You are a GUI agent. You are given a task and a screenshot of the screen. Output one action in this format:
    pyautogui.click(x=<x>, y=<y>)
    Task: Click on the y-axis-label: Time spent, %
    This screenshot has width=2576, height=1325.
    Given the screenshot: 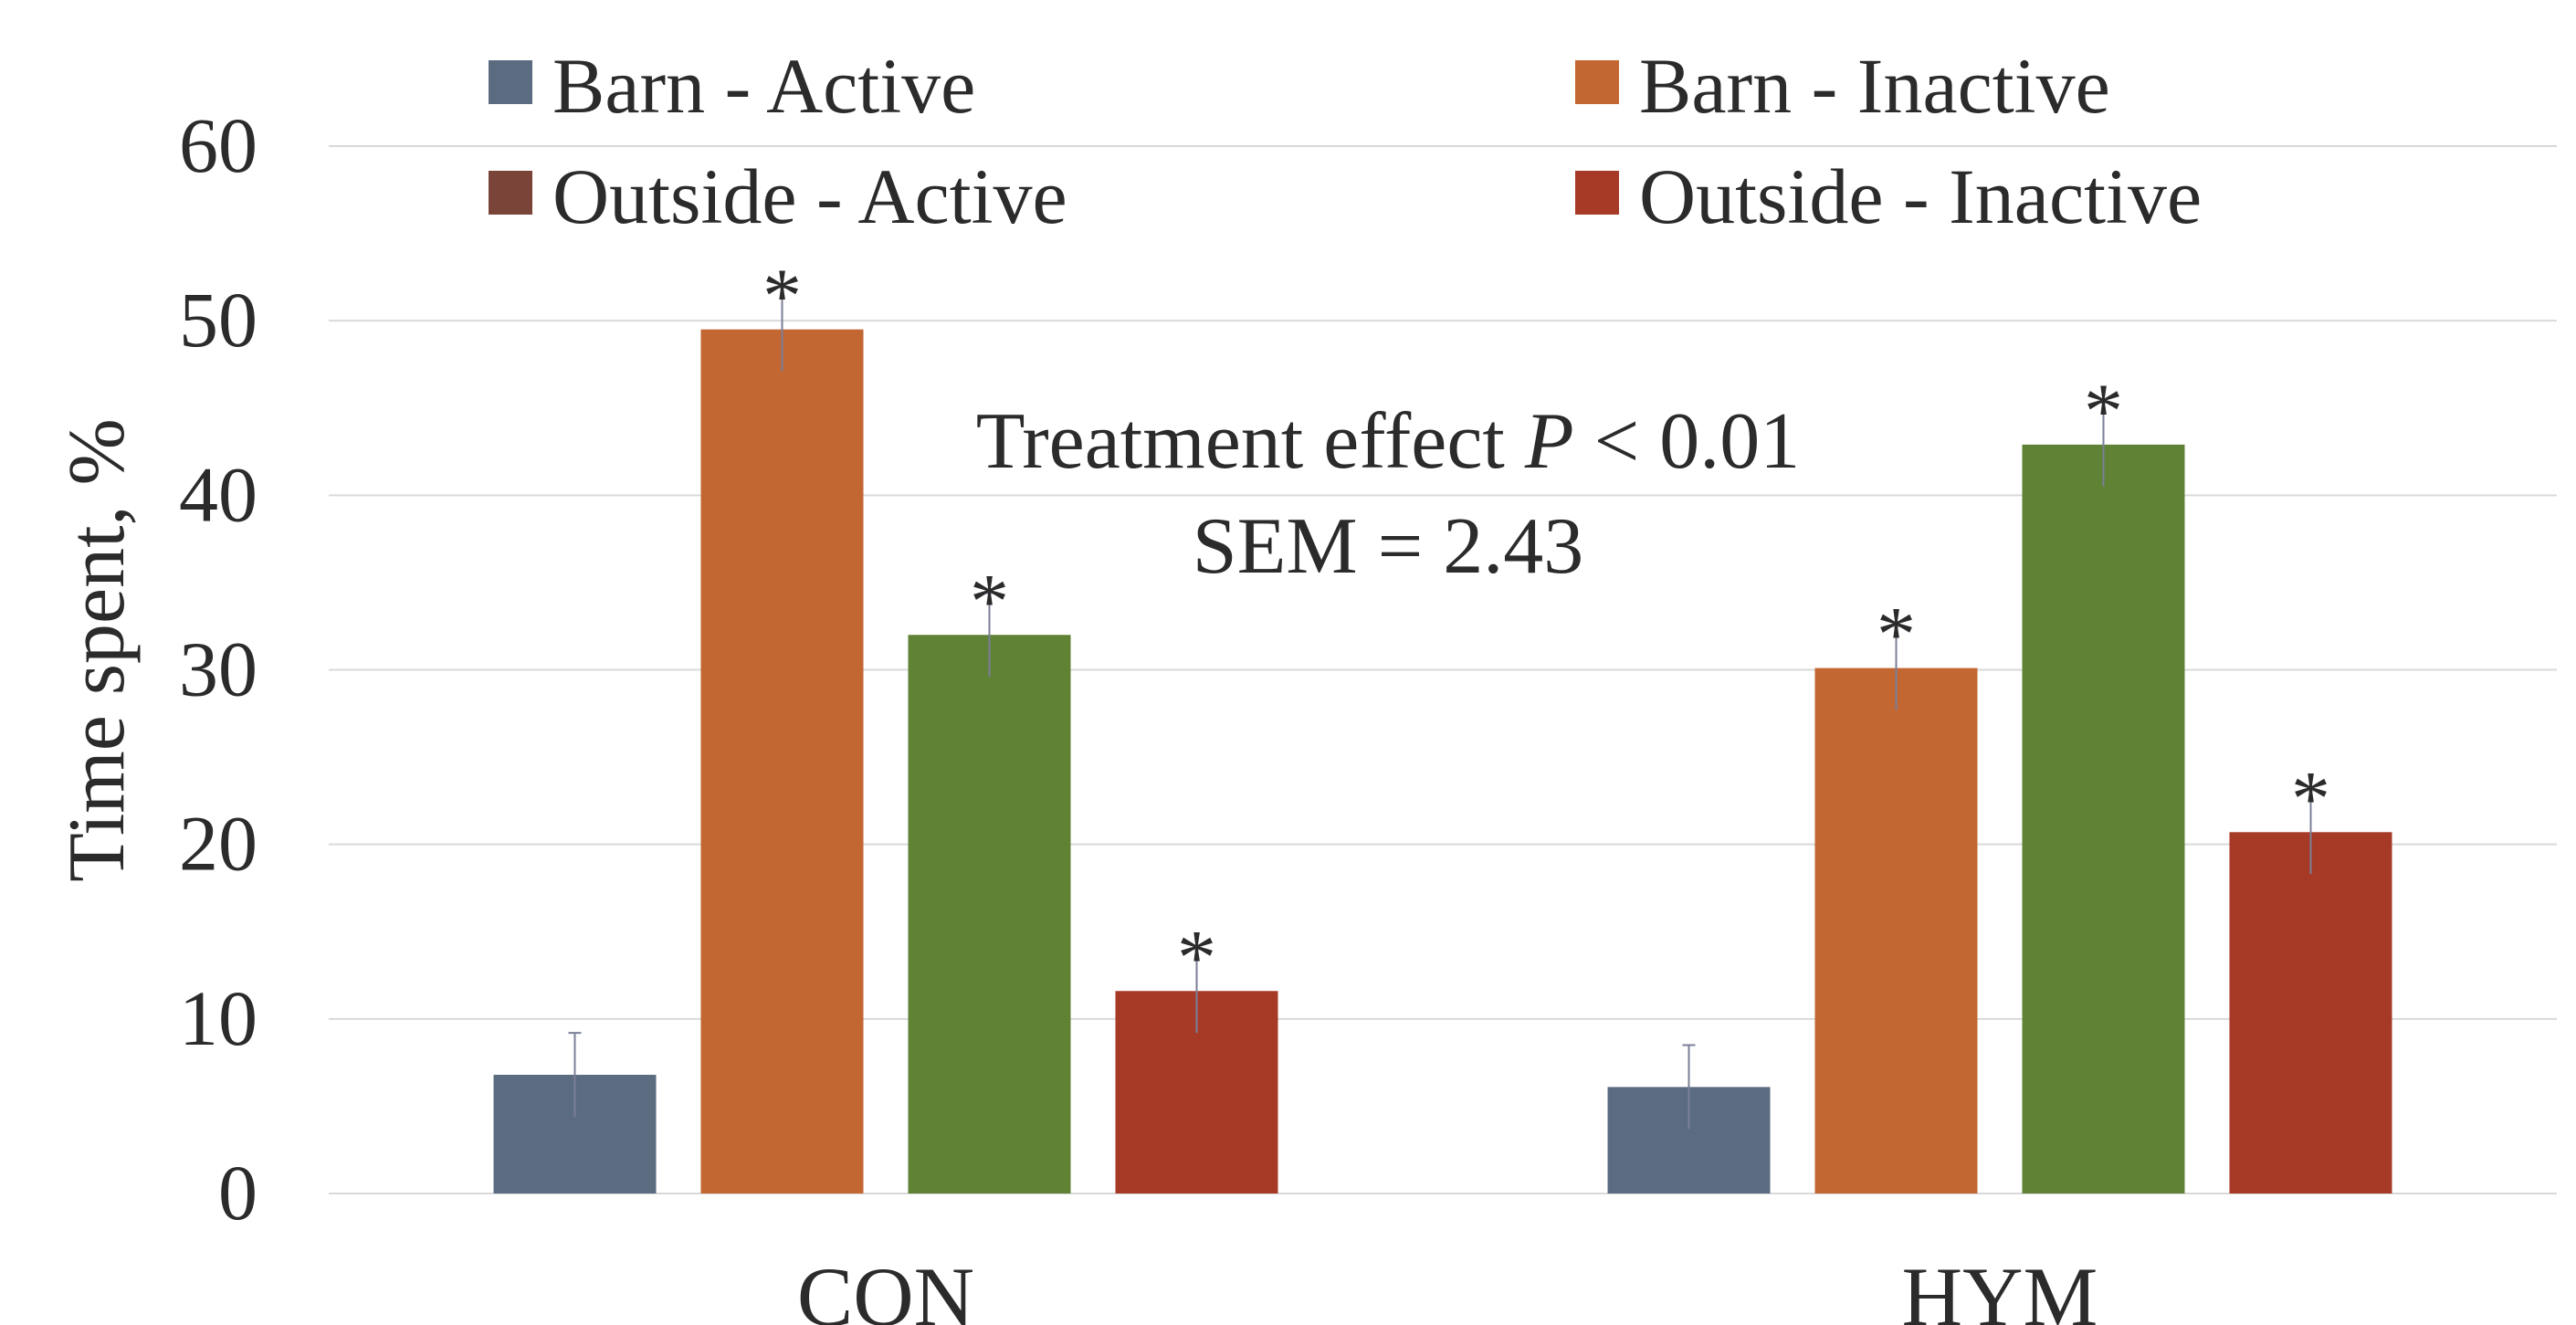 What is the action you would take?
    pyautogui.click(x=97, y=650)
    